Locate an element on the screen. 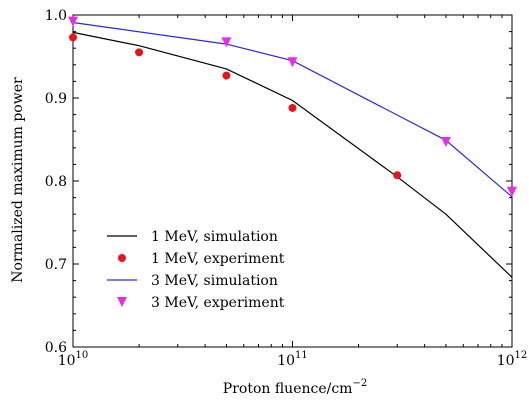  x-tick-label: 1012 is located at coordinates (512, 359).